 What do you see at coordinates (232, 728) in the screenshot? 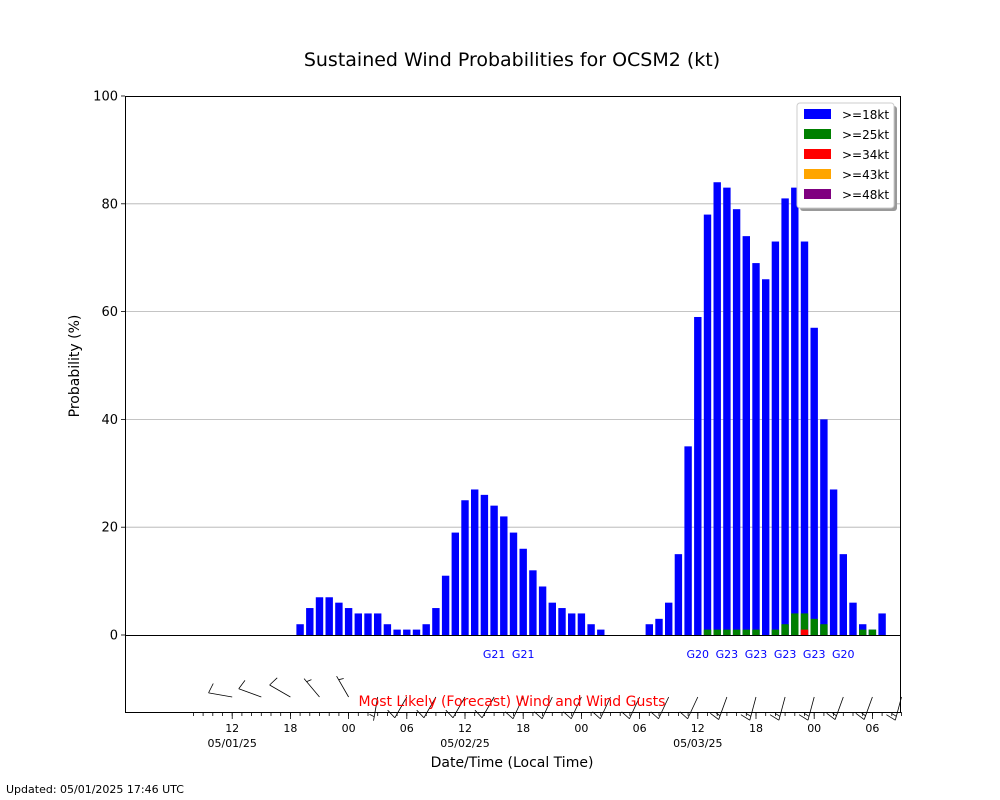
I see `x-tick-label: 12` at bounding box center [232, 728].